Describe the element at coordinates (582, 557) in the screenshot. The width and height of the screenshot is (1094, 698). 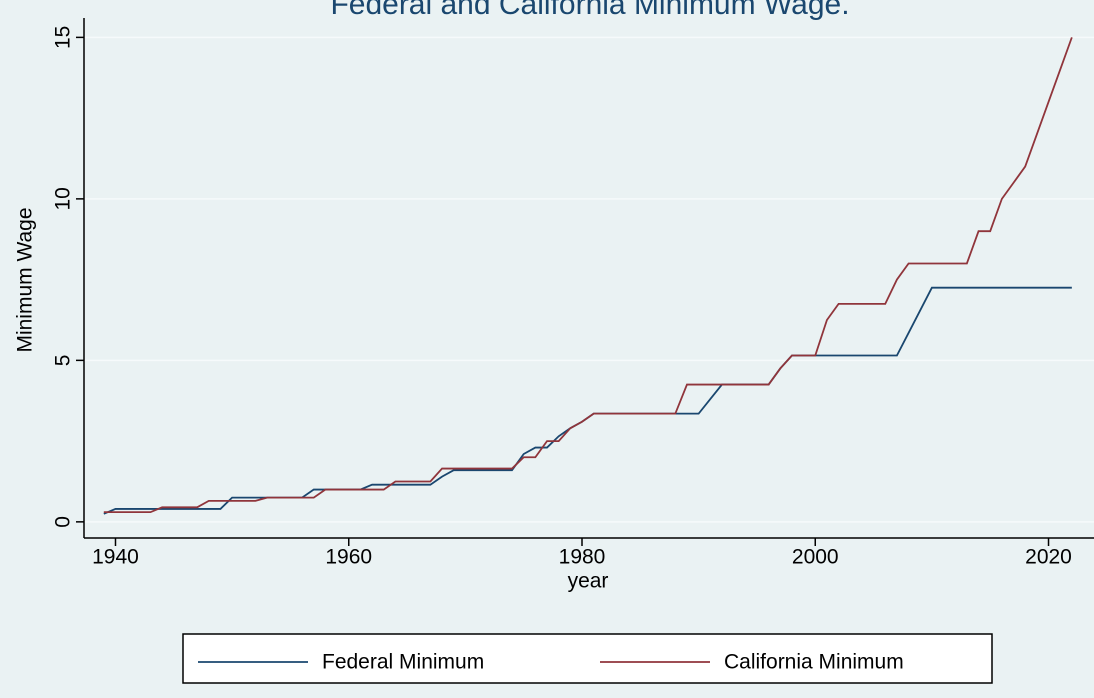
I see `x-tick-label: 1980` at that location.